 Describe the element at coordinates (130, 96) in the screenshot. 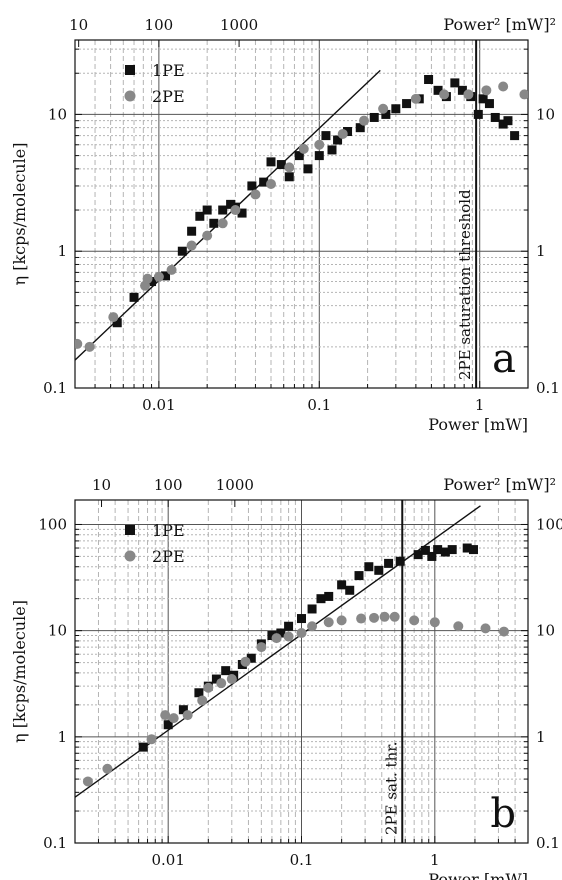

I see `legend-marker-2PE` at that location.